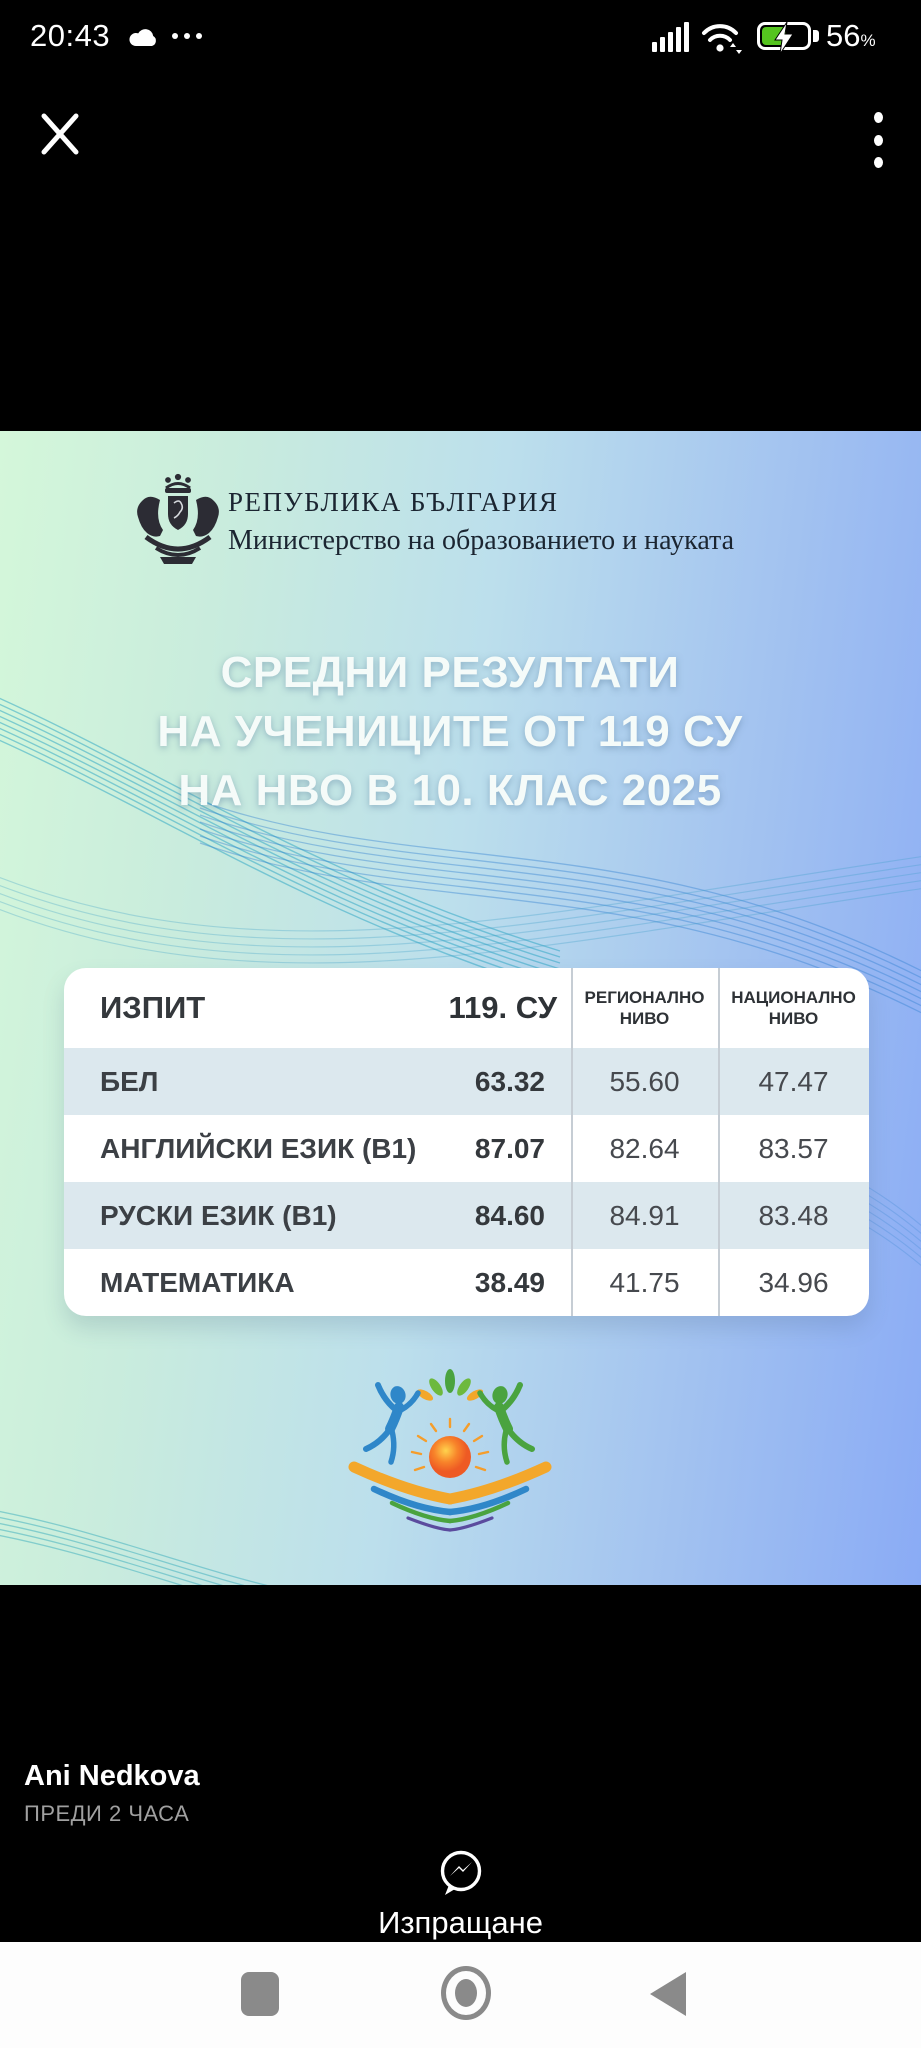 The height and width of the screenshot is (2048, 921). What do you see at coordinates (129, 1081) in the screenshot?
I see `exam-name: БЕЛ` at bounding box center [129, 1081].